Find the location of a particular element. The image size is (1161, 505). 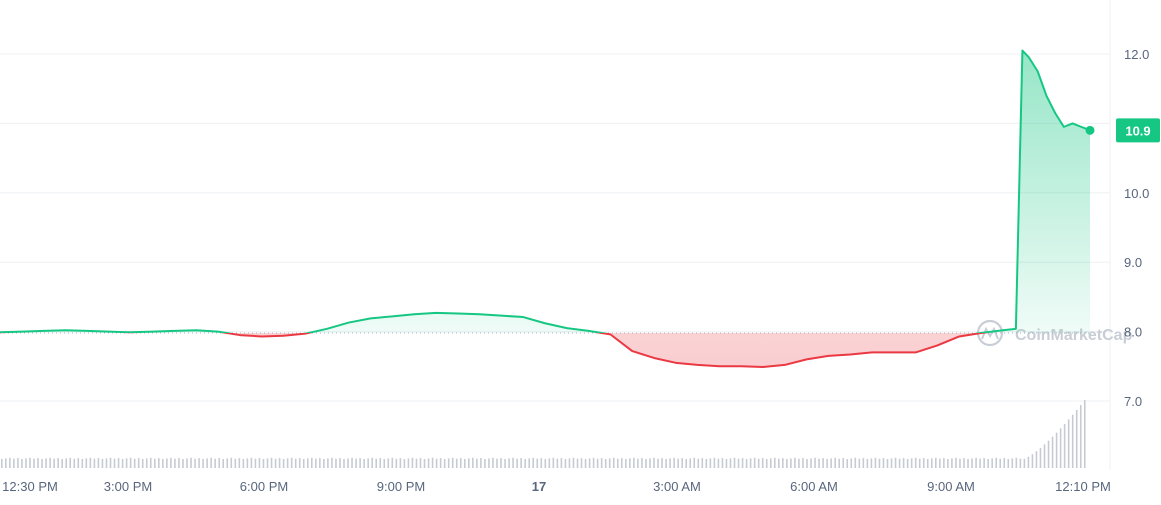

x-tick-label: 12:30 PM is located at coordinates (30, 486).